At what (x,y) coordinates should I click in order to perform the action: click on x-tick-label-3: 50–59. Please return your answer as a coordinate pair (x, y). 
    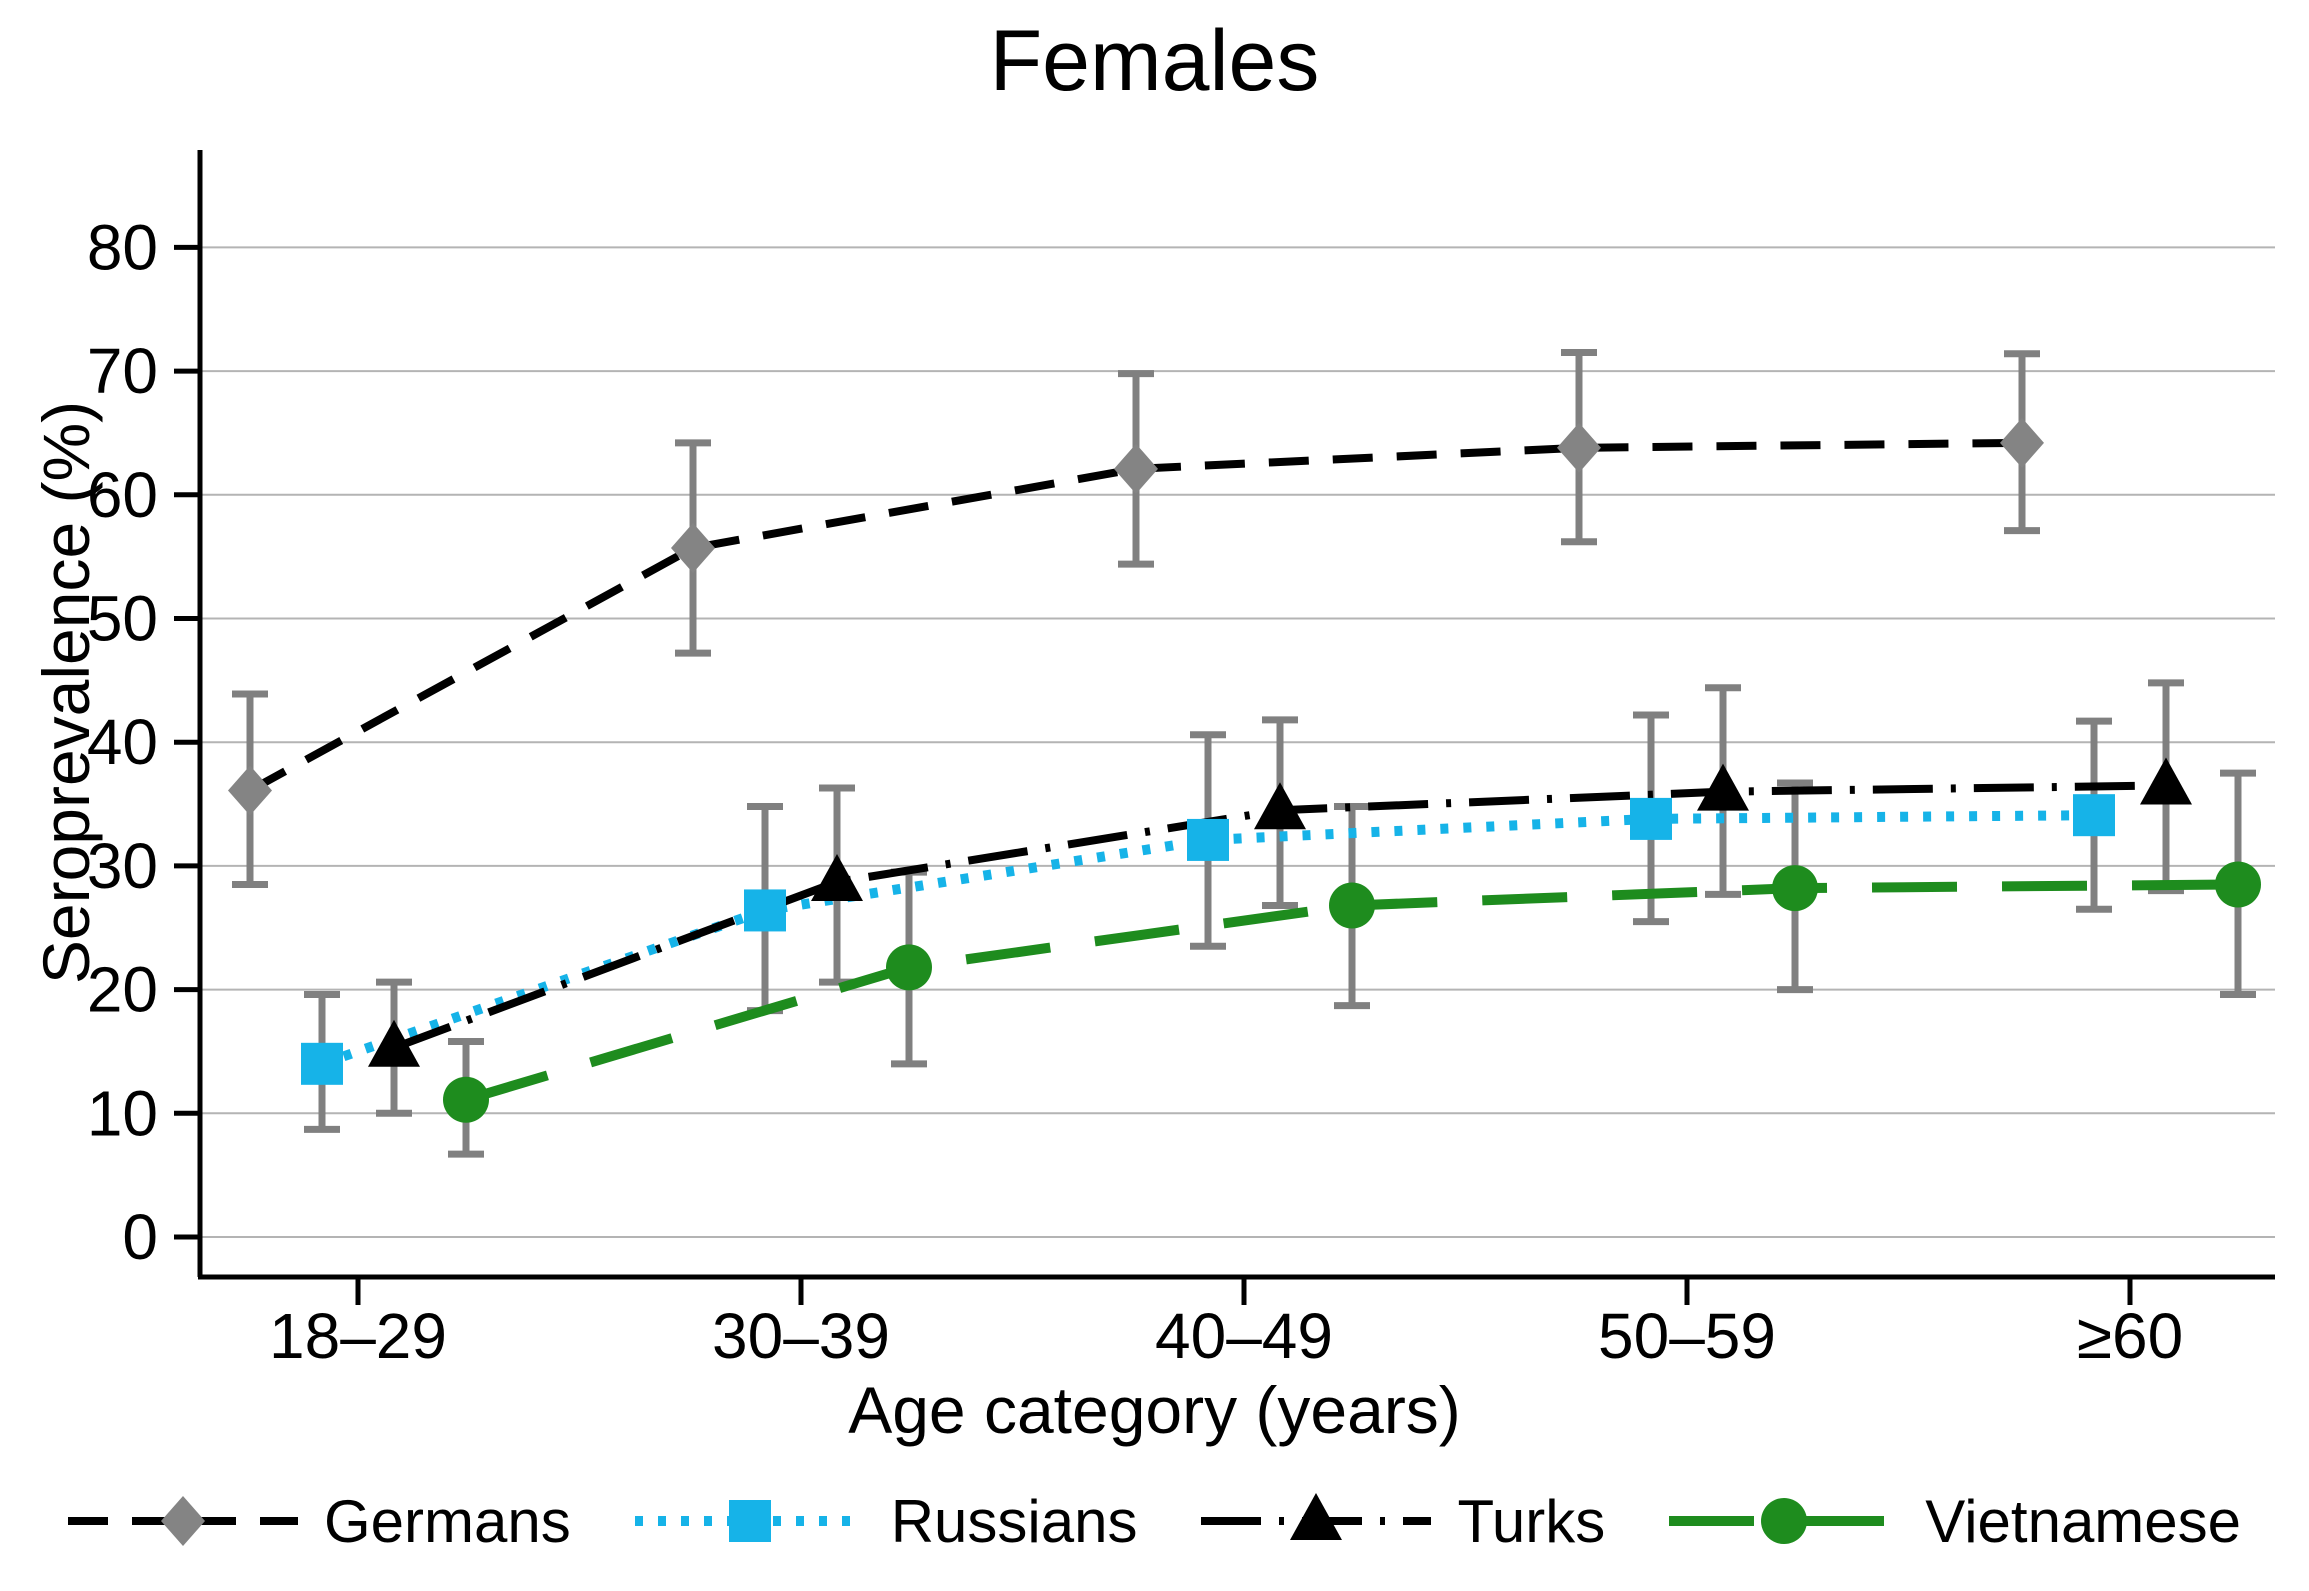
    Looking at the image, I should click on (1687, 1336).